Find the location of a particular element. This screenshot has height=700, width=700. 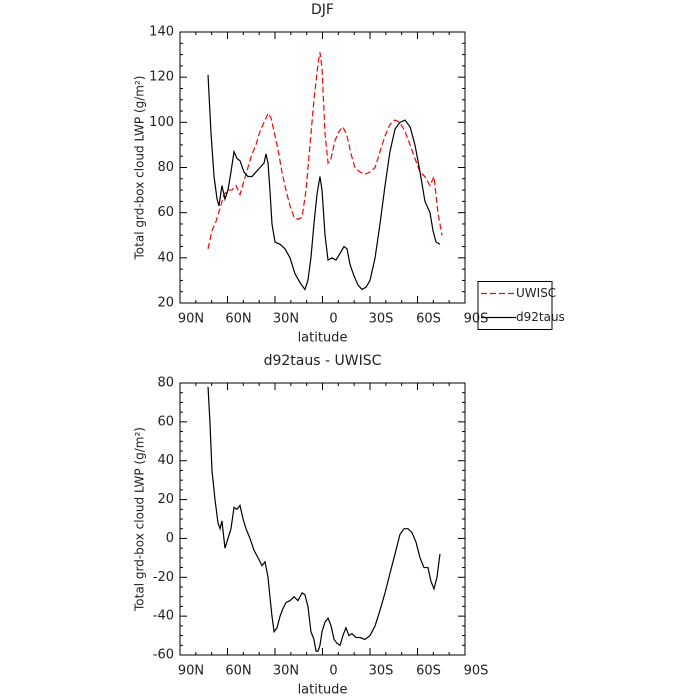

y-tick-label: 120 is located at coordinates (161, 77).